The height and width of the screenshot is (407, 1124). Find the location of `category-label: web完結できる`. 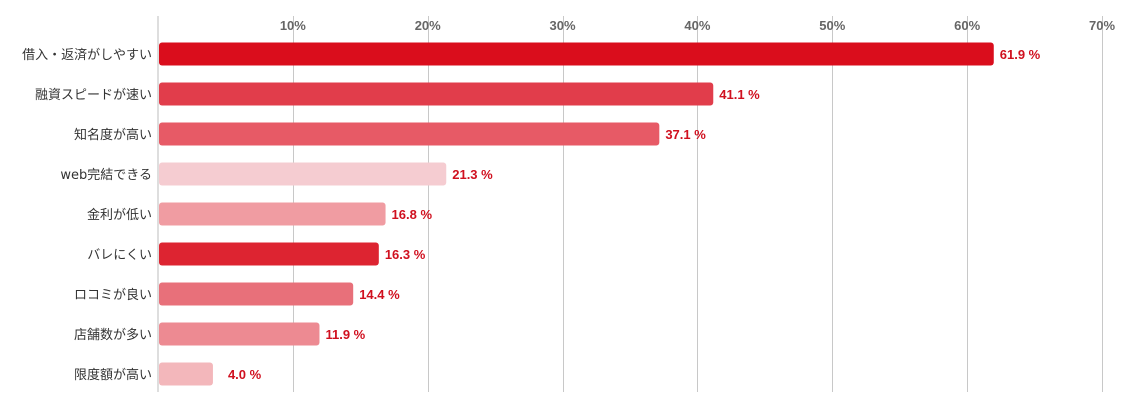

category-label: web完結できる is located at coordinates (106, 175).